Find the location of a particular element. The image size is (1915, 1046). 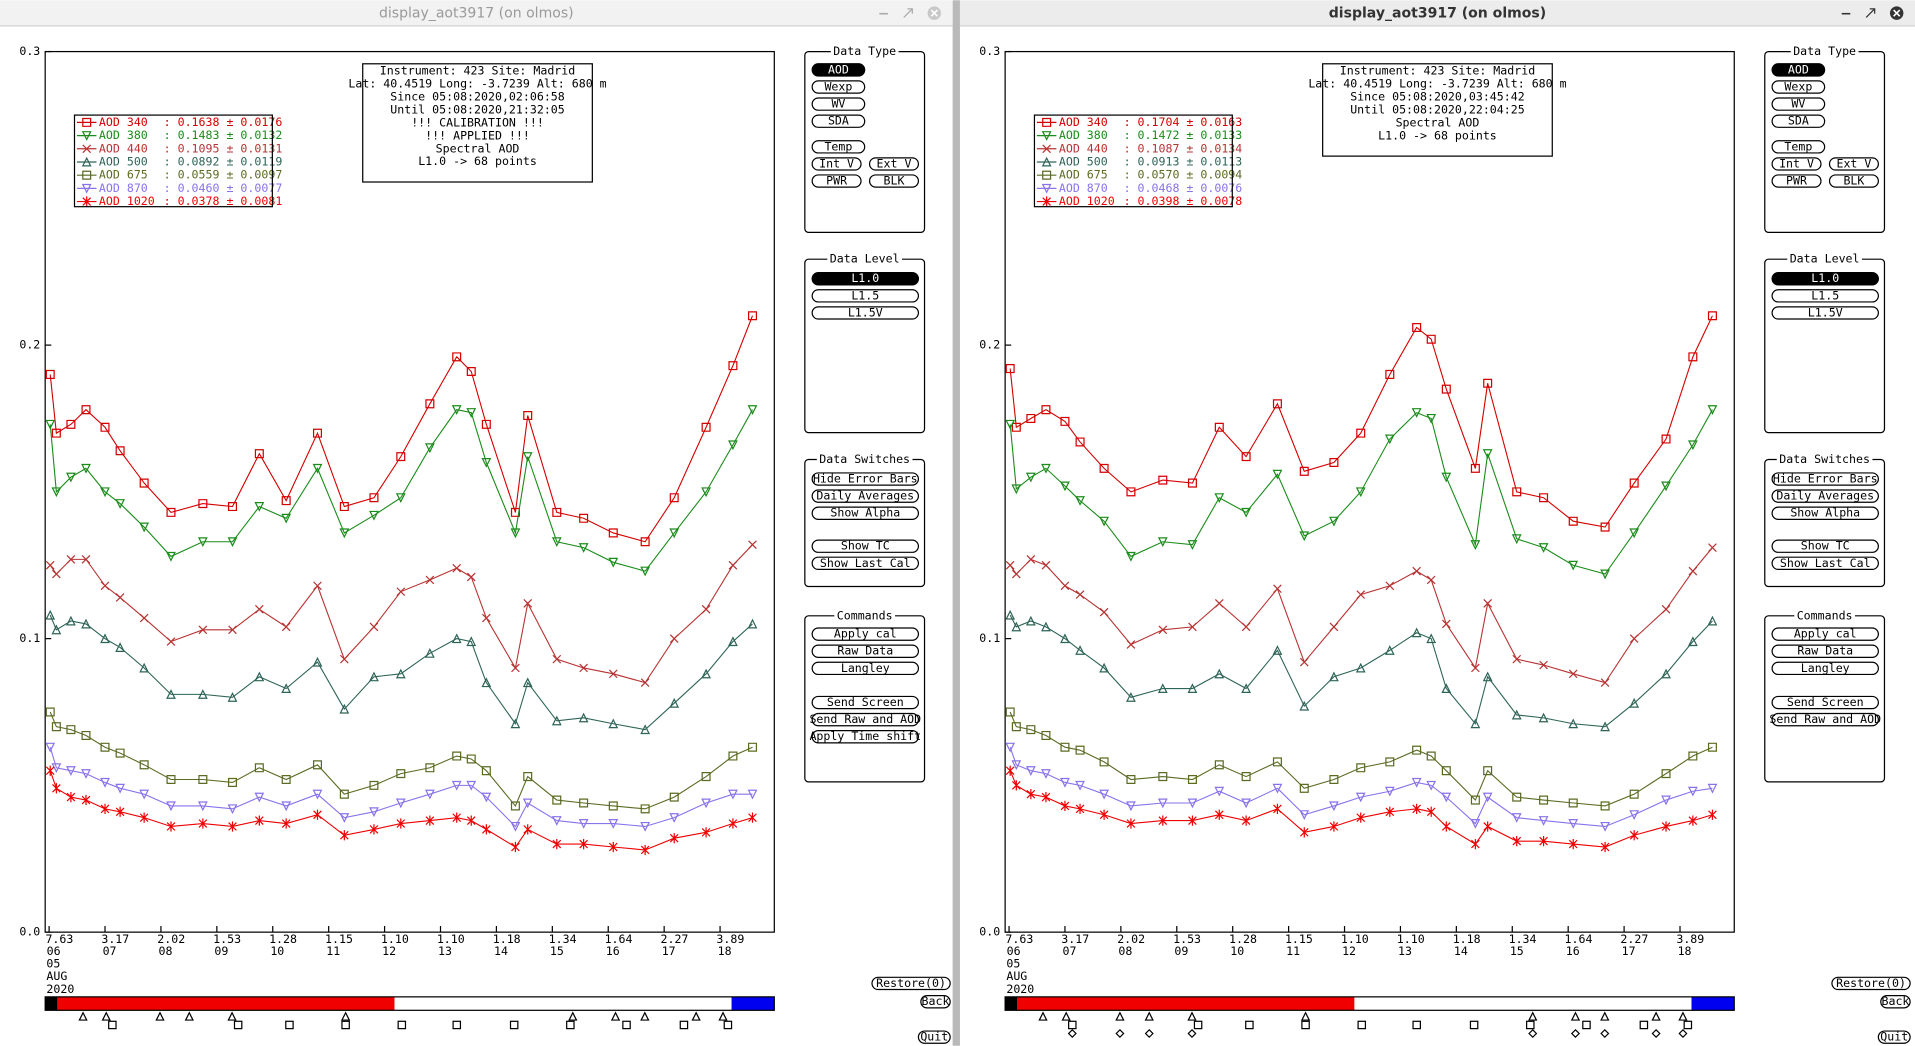

legend-label: AOD 340 is located at coordinates (1083, 122).